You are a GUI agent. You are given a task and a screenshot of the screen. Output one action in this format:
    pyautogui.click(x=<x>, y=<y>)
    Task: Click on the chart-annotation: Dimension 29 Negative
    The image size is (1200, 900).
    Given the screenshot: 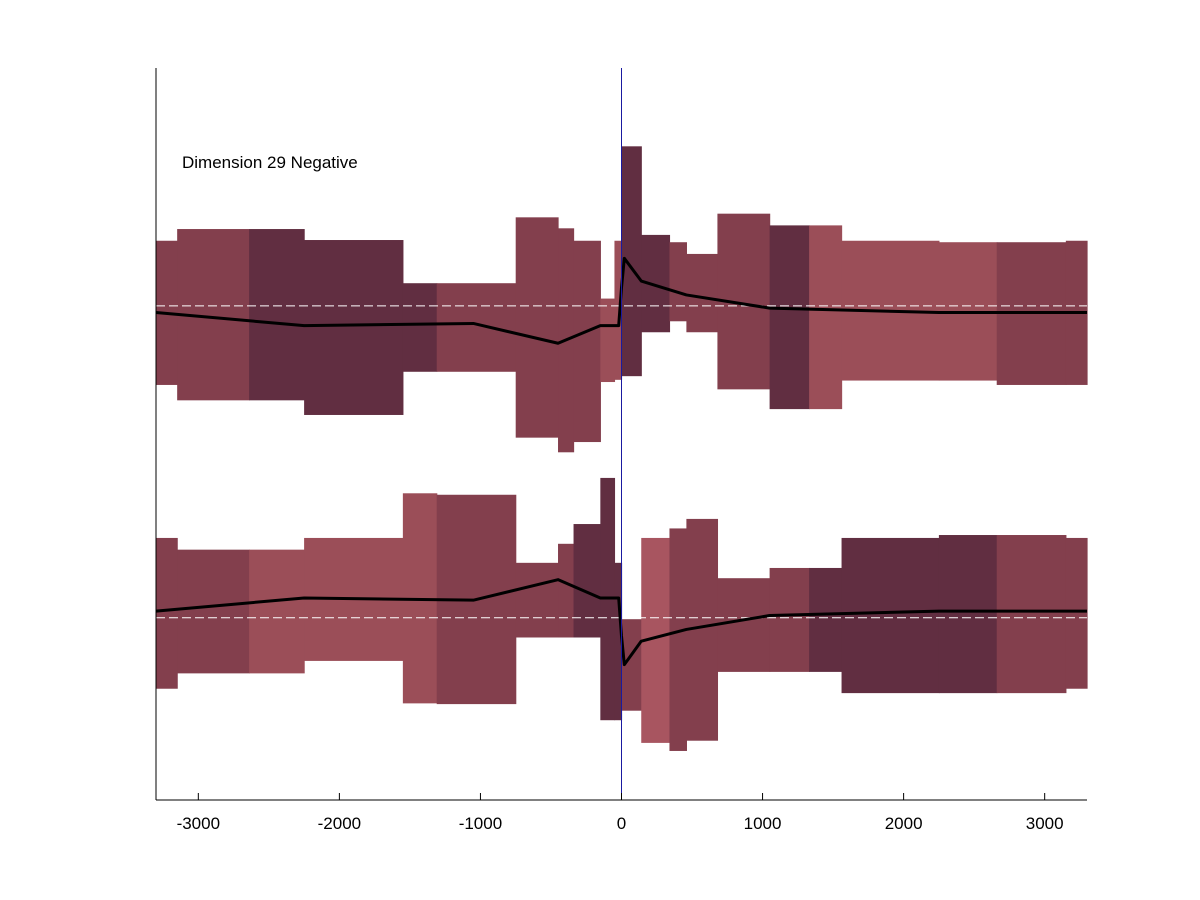 What is the action you would take?
    pyautogui.click(x=270, y=162)
    